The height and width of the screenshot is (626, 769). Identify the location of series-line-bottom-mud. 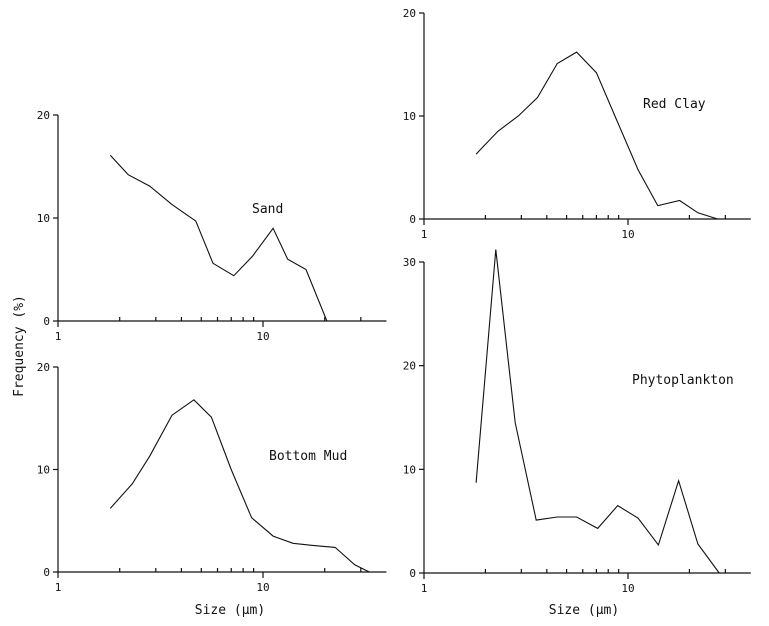
(239, 486).